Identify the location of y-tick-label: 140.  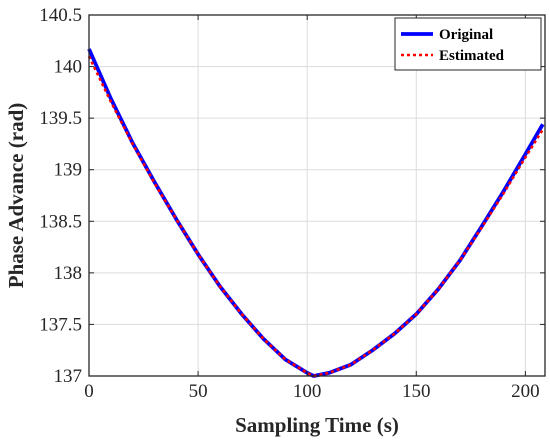
(68, 67).